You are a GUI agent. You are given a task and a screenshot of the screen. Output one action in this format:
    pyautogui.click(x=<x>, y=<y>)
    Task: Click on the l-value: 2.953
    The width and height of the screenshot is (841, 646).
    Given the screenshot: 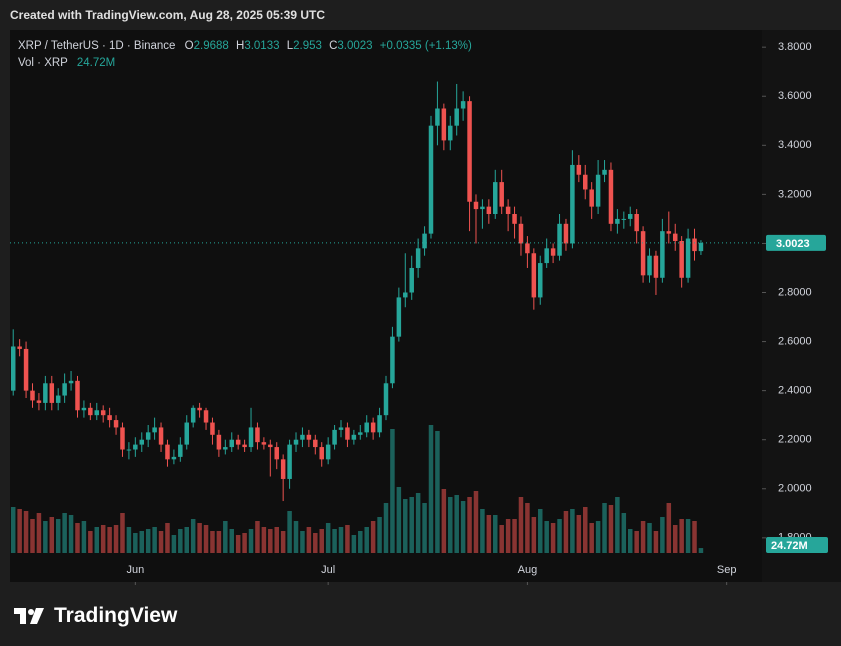 What is the action you would take?
    pyautogui.click(x=307, y=46)
    